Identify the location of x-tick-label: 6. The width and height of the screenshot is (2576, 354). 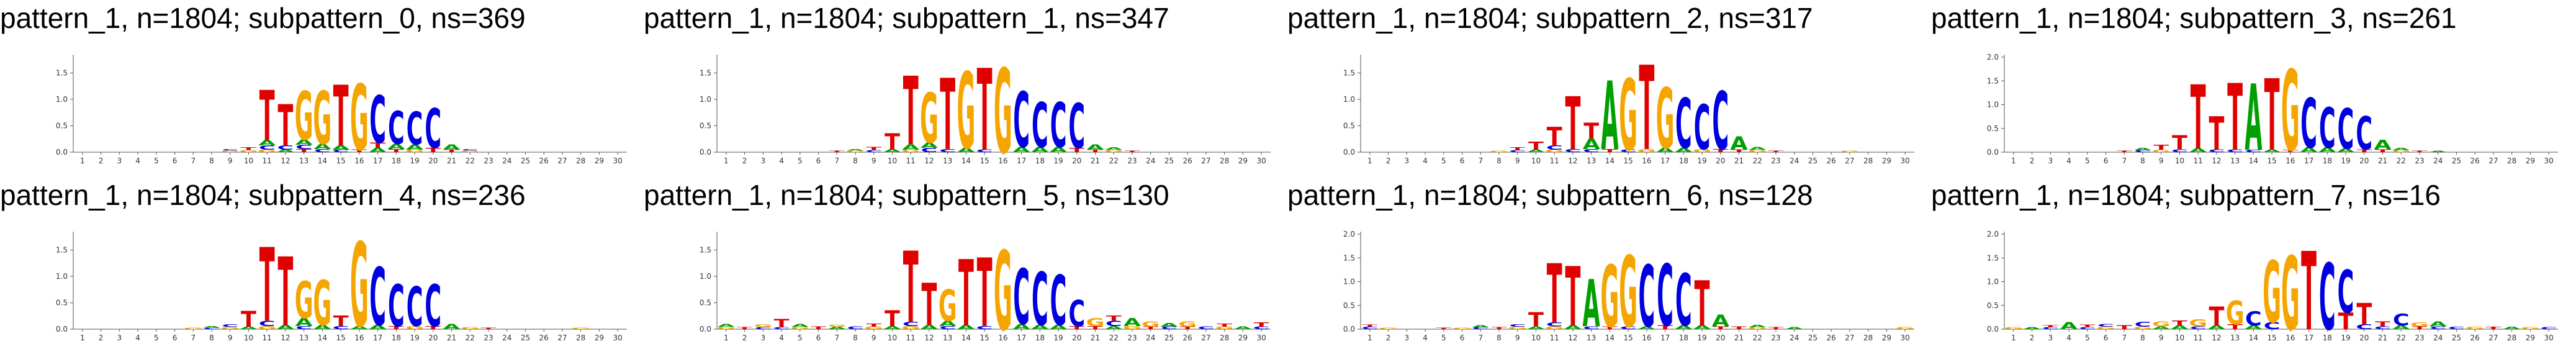
(818, 338).